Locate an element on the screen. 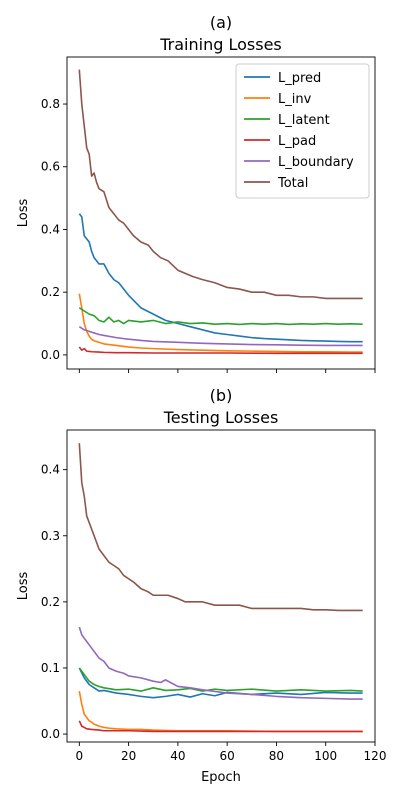  y-tick-label: 0.6 is located at coordinates (50, 167).